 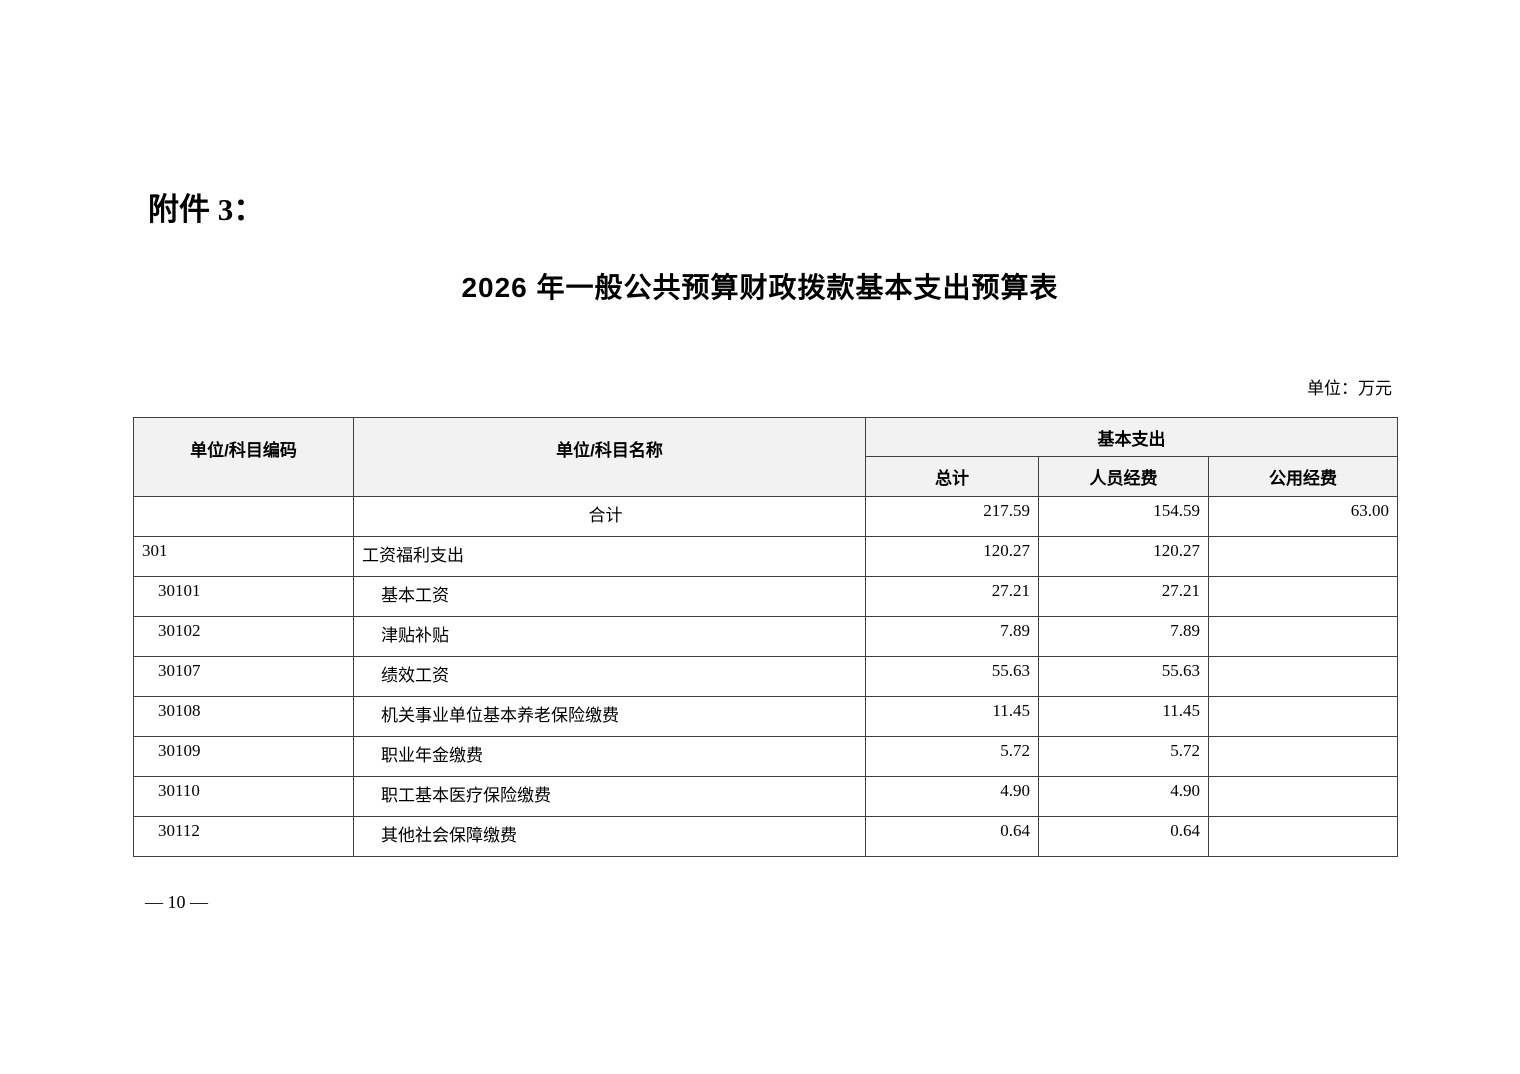 I want to click on cell-personnel: 5.72, so click(x=1123, y=756).